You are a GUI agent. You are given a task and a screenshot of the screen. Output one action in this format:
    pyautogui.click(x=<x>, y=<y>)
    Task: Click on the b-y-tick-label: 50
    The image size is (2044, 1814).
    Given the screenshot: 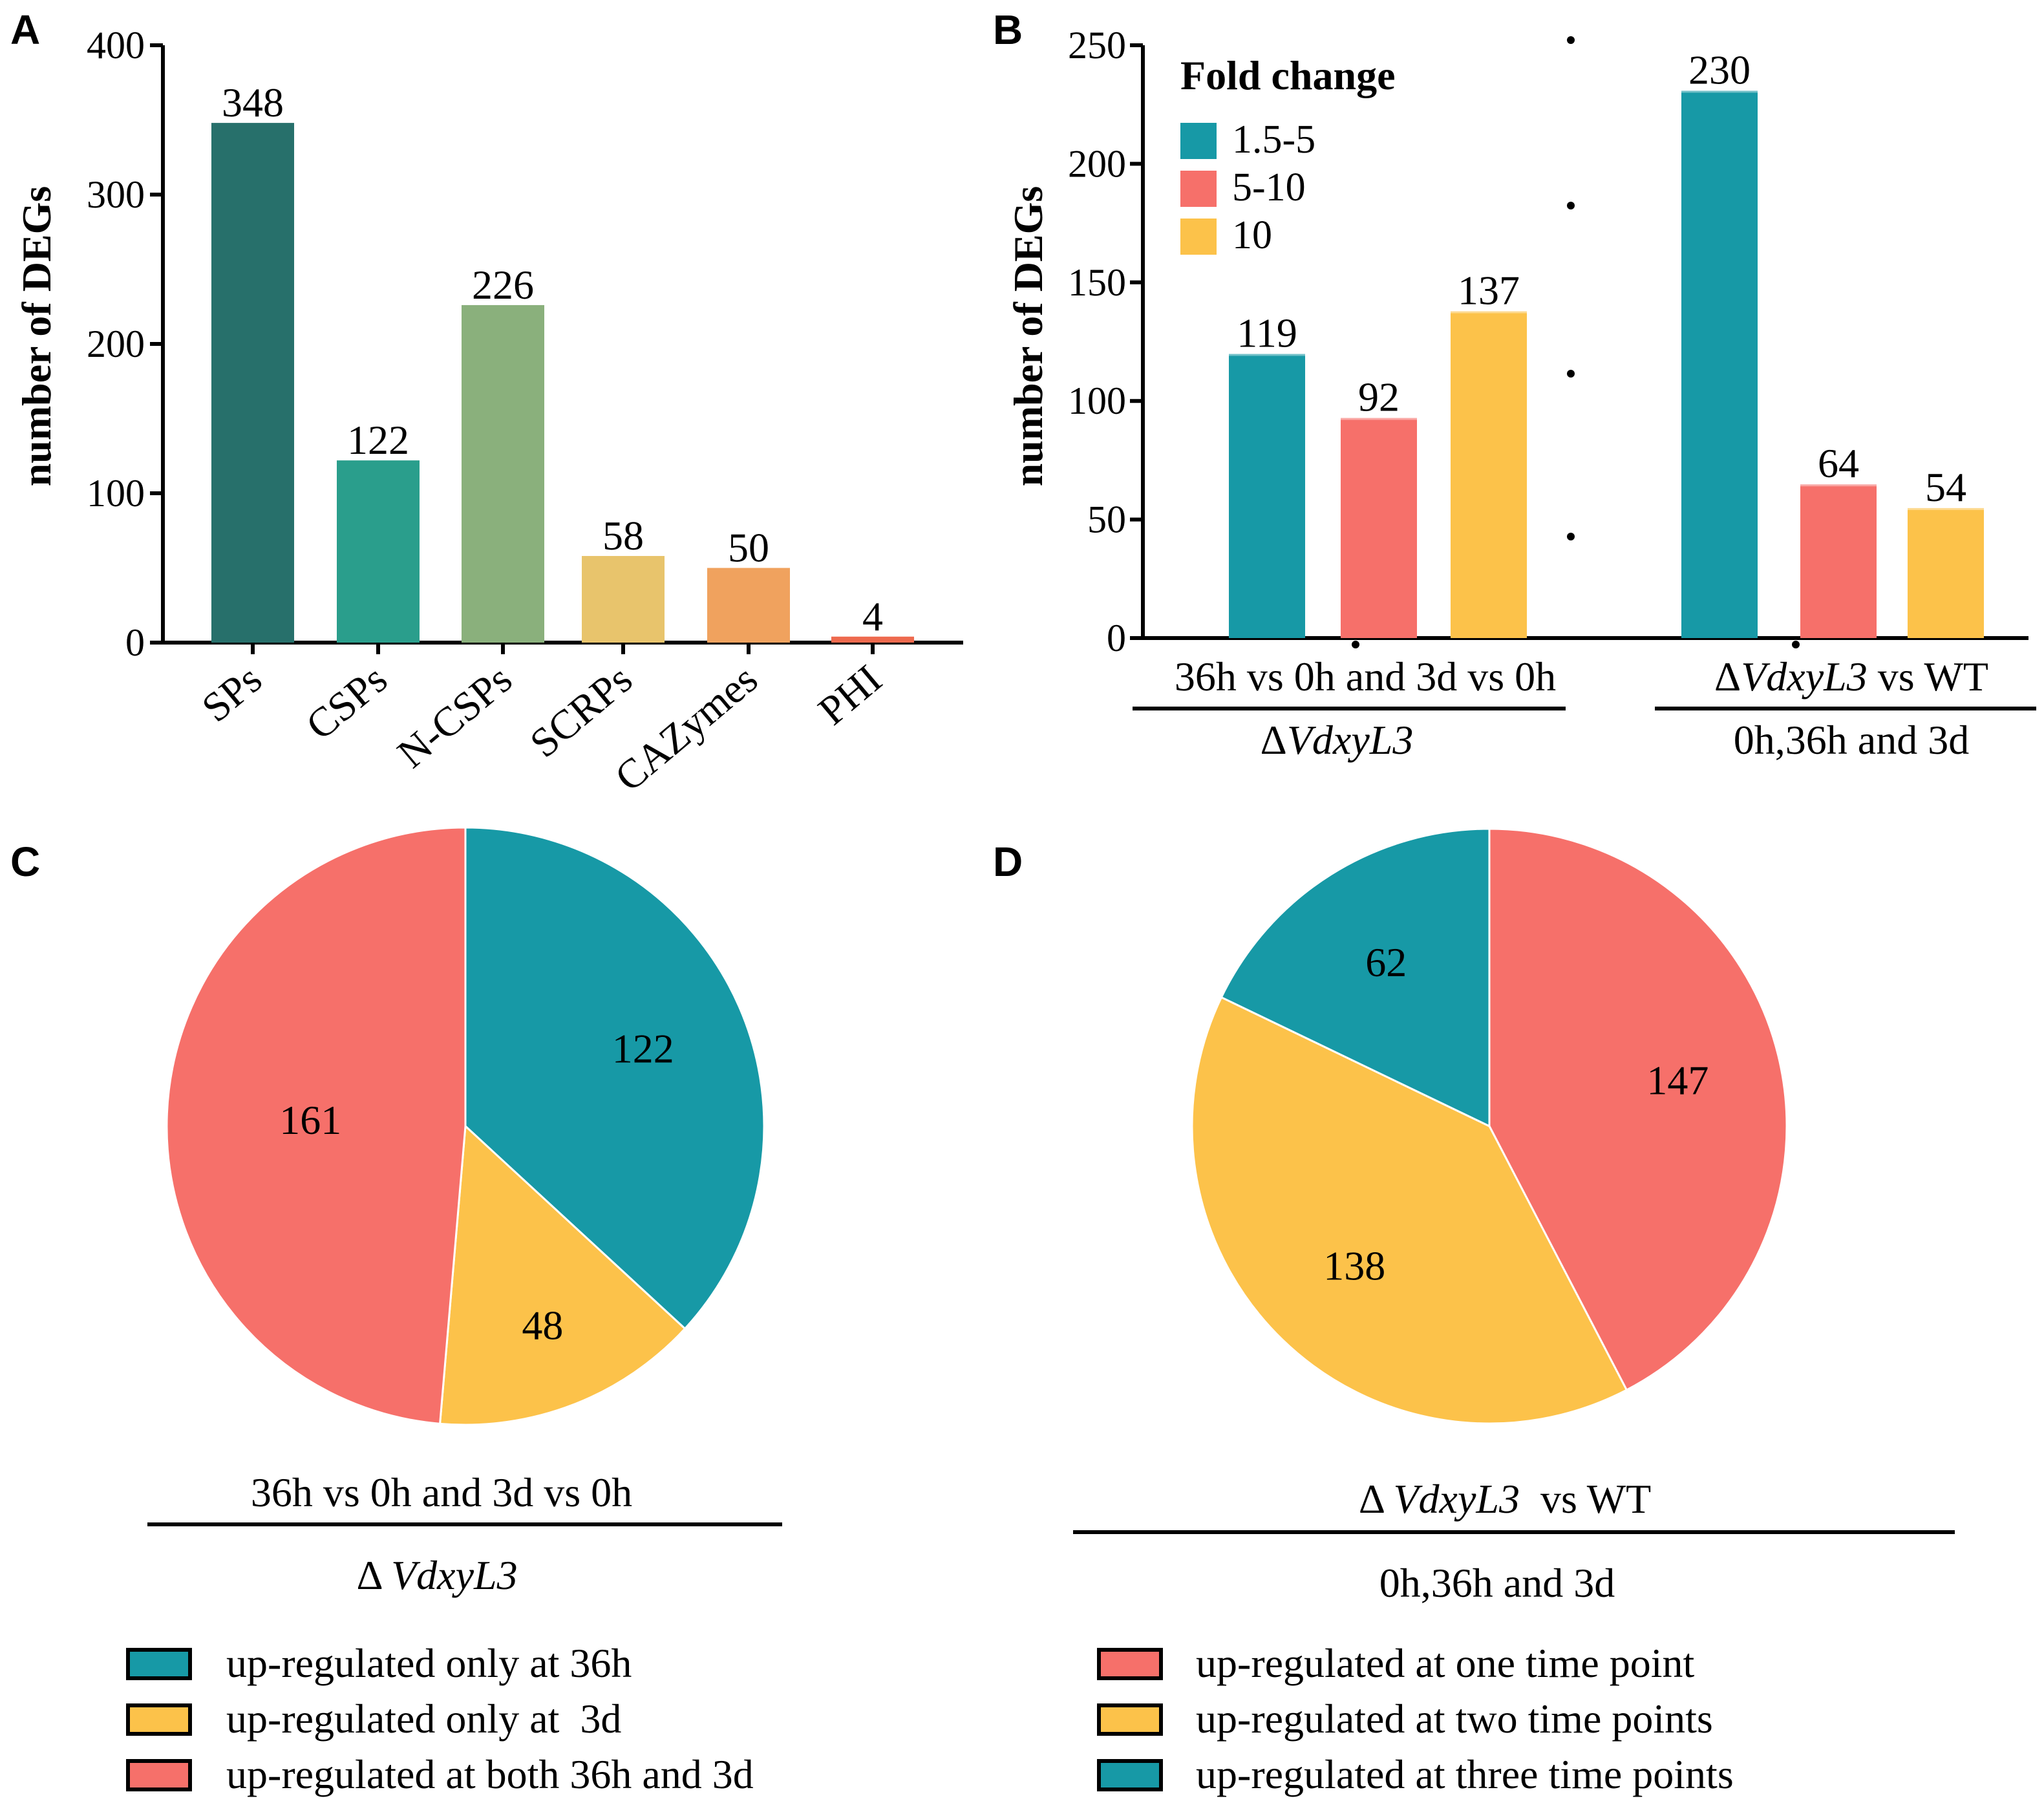 What is the action you would take?
    pyautogui.click(x=1106, y=519)
    